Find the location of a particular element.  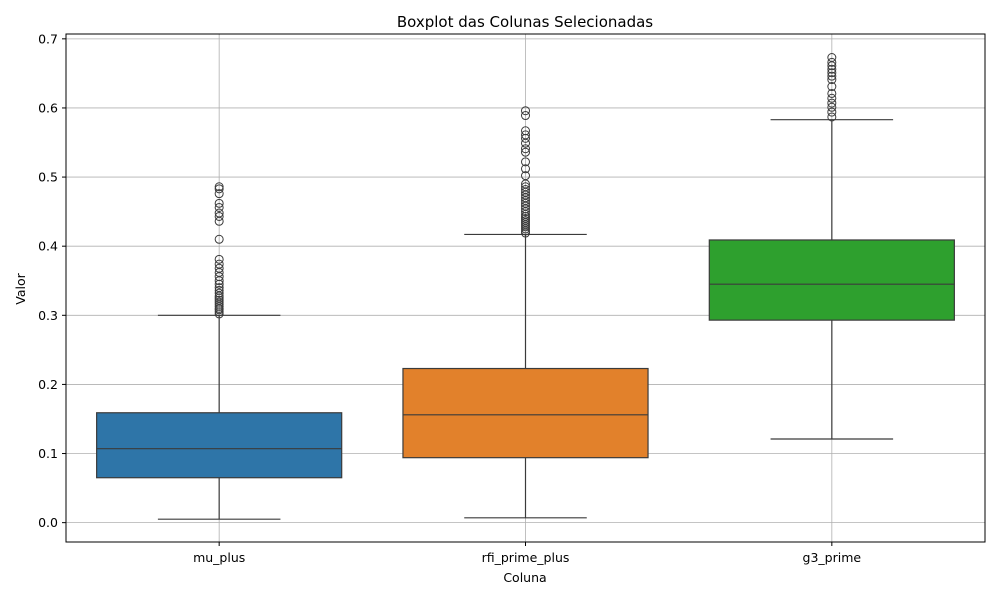

y-tick-label: 0.3 is located at coordinates (48, 315).